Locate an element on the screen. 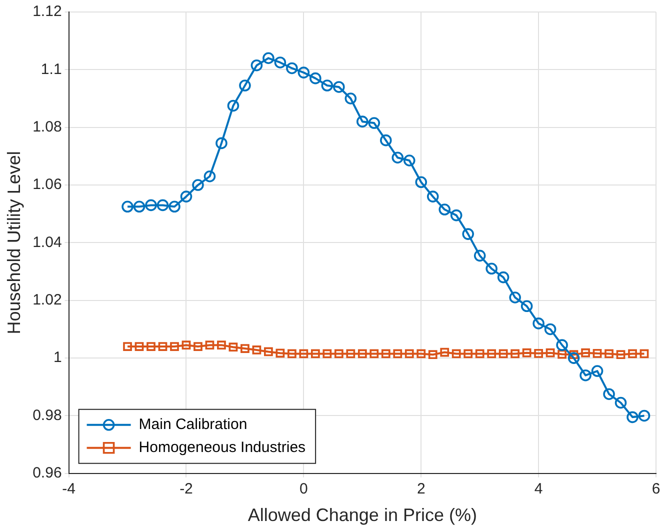 Image resolution: width=664 pixels, height=531 pixels. y-tick-label: 1 is located at coordinates (57, 357).